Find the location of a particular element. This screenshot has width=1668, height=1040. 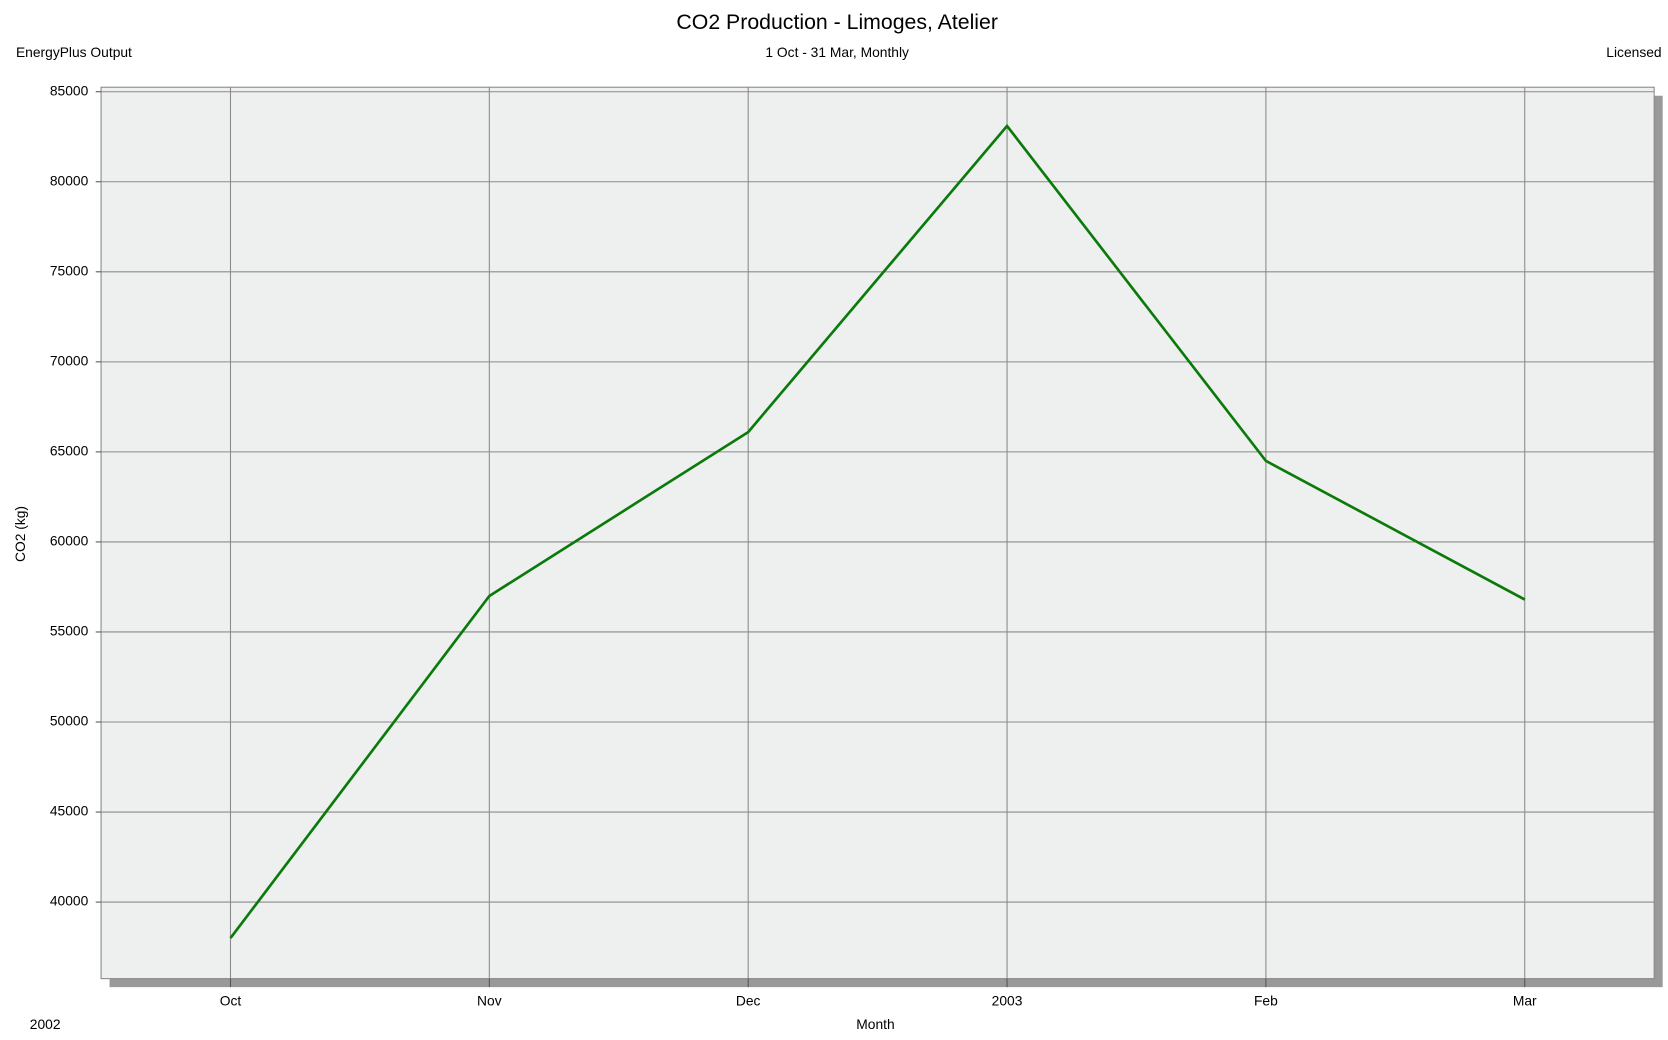

year-label: 2002 is located at coordinates (45, 1024).